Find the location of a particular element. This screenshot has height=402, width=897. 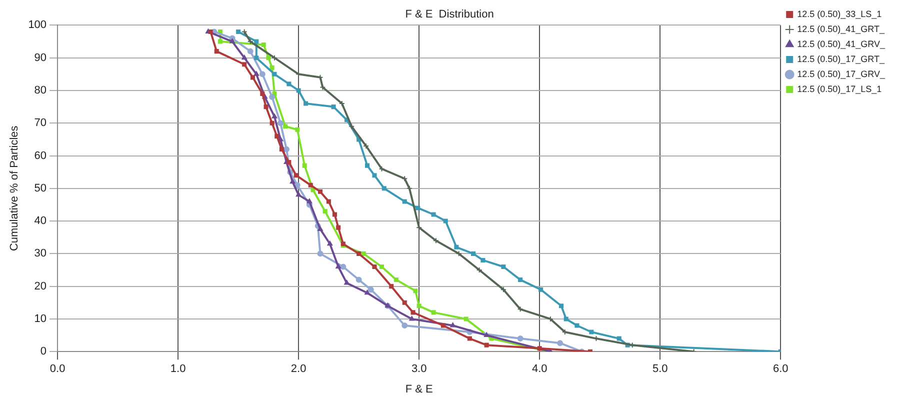

x-tick-label: 1.0 is located at coordinates (178, 369).